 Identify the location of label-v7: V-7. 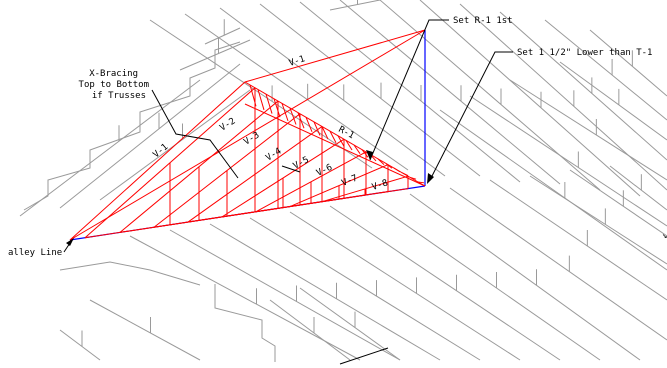
(349, 180).